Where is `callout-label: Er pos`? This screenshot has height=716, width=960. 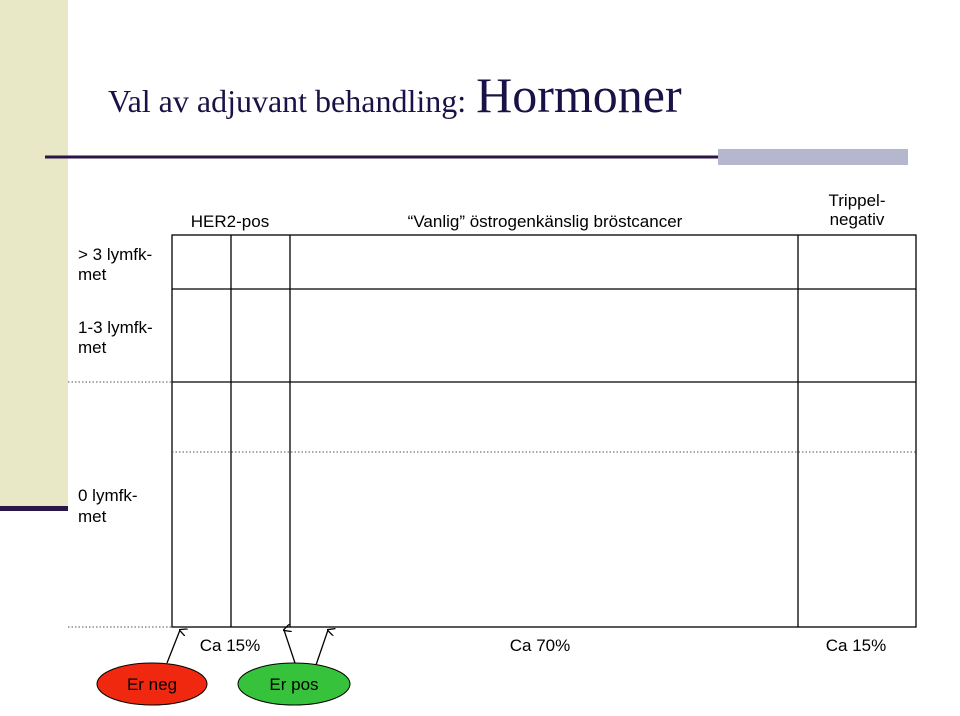 callout-label: Er pos is located at coordinates (293, 684).